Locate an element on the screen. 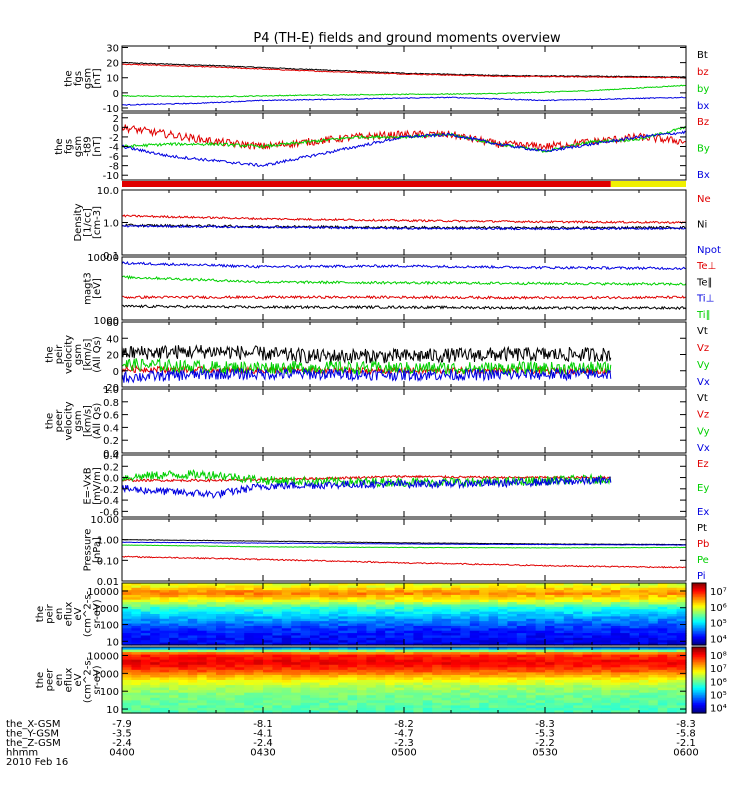  y-label-line: en is located at coordinates (59, 680).